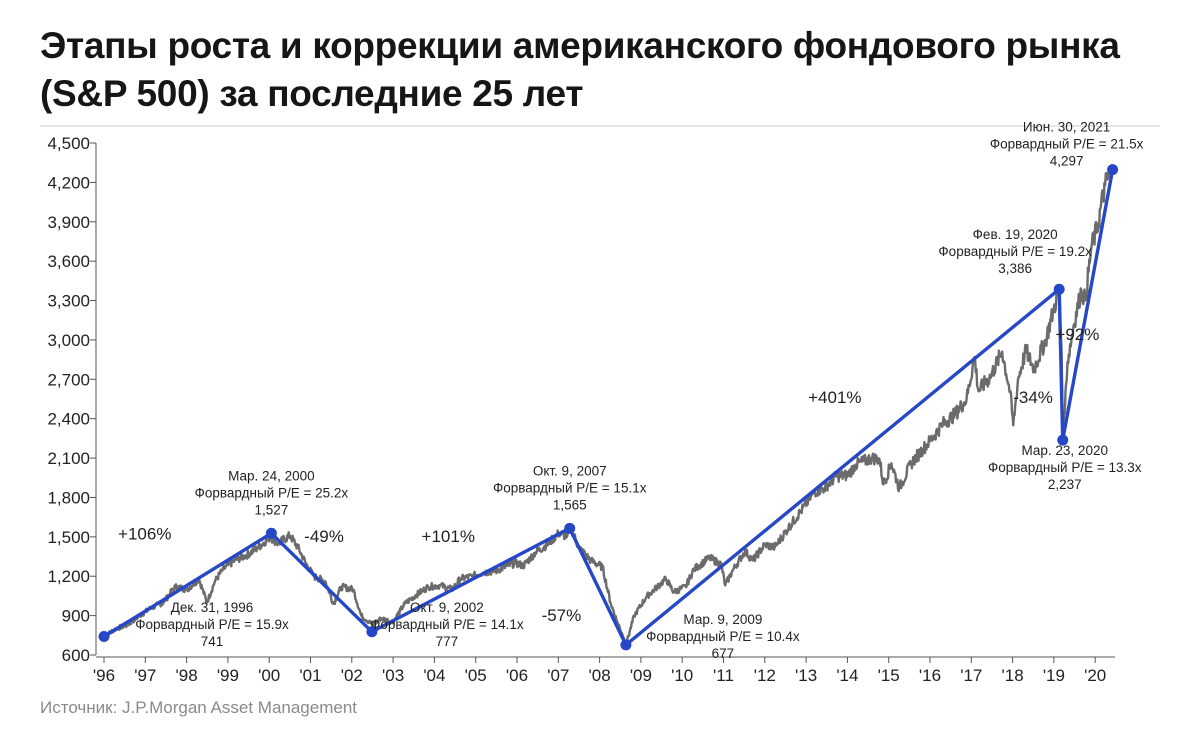  I want to click on annotation-1: Мар. 24, 2000 Форвардный P/E = 25.2x 1,527, so click(272, 492).